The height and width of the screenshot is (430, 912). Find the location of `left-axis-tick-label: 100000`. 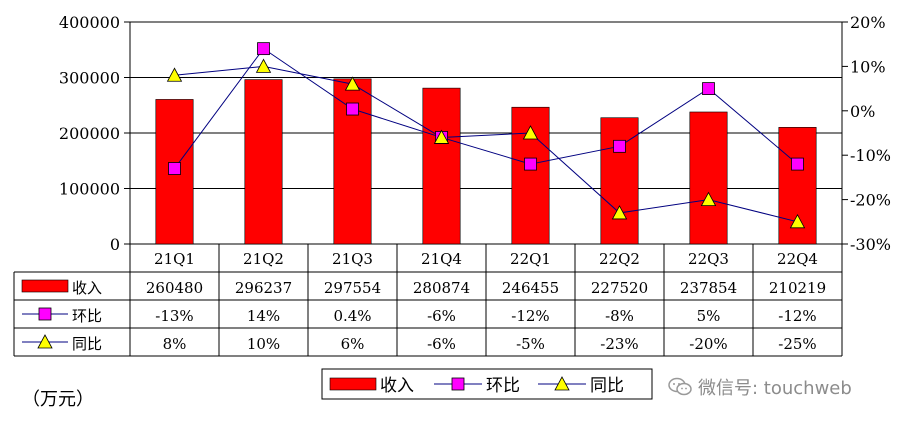

left-axis-tick-label: 100000 is located at coordinates (89, 189).